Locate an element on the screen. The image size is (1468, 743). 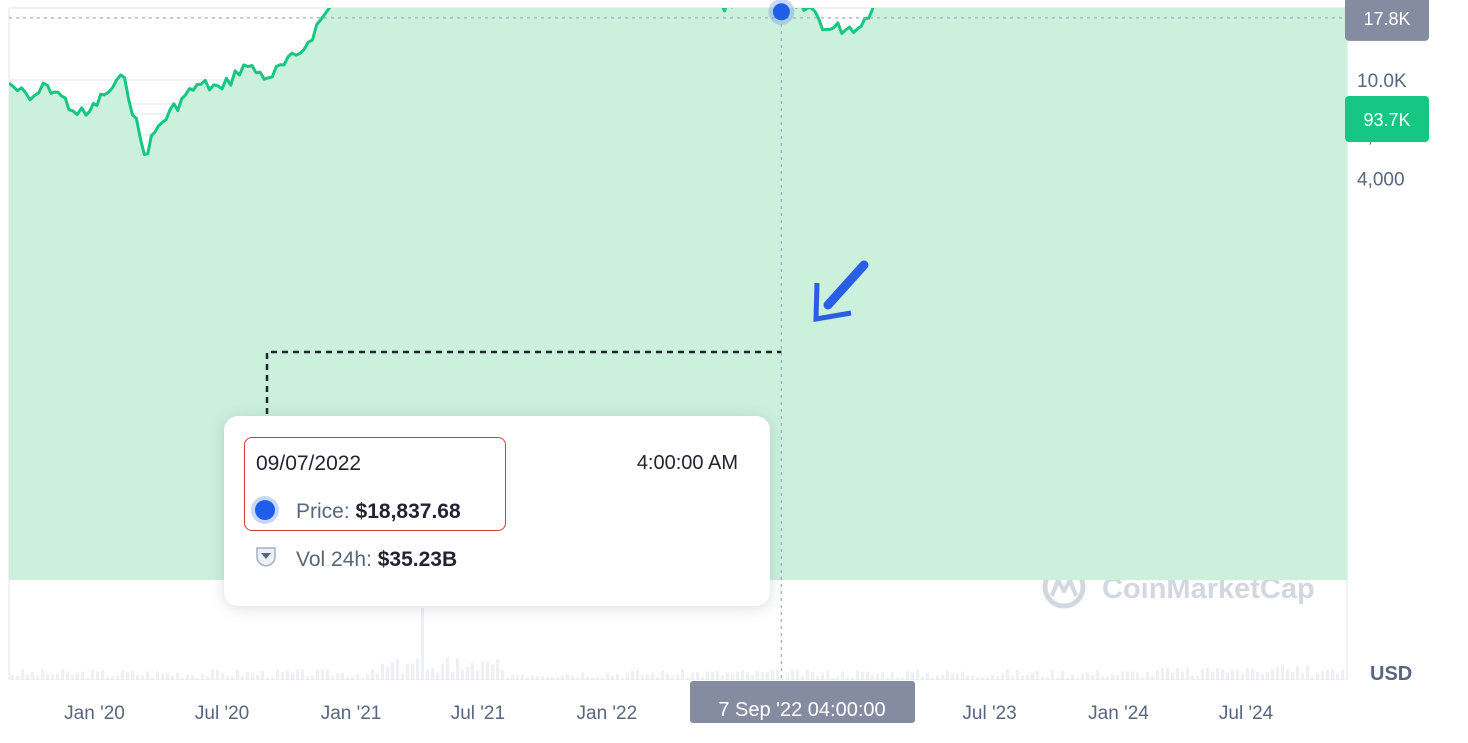
crosshair-price-tag is located at coordinates (1387, 20).